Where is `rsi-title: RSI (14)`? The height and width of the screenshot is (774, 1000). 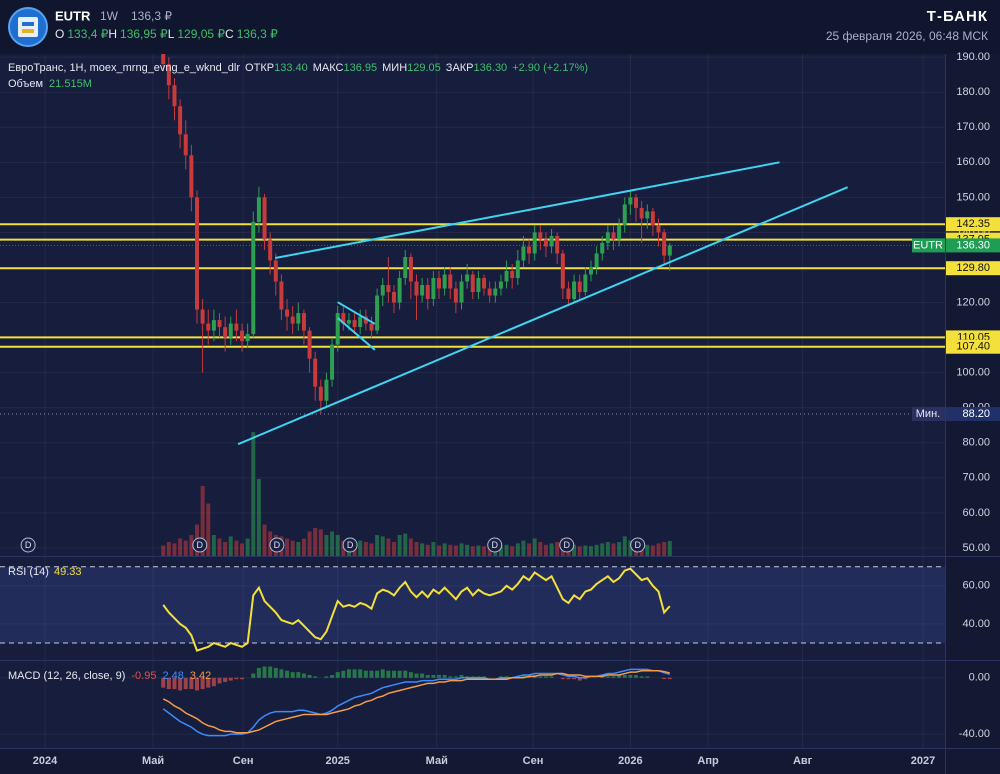 rsi-title: RSI (14) is located at coordinates (28, 572).